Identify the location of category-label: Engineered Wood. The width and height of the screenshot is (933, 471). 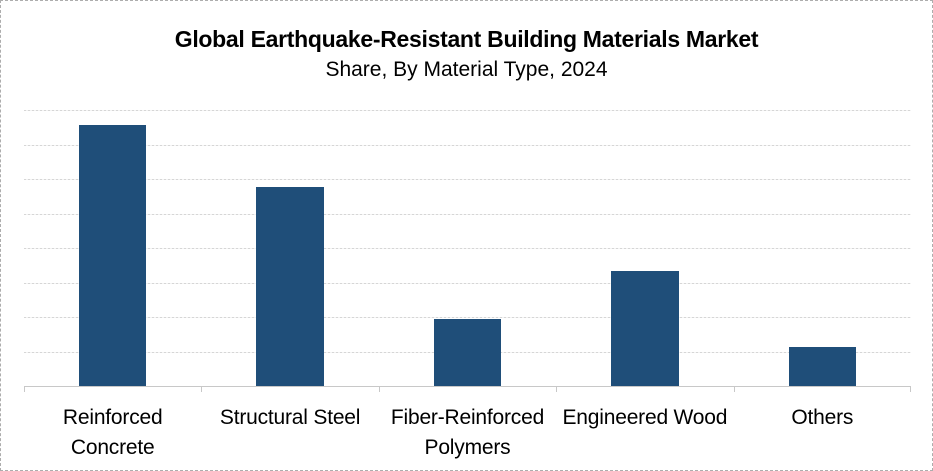
(645, 417).